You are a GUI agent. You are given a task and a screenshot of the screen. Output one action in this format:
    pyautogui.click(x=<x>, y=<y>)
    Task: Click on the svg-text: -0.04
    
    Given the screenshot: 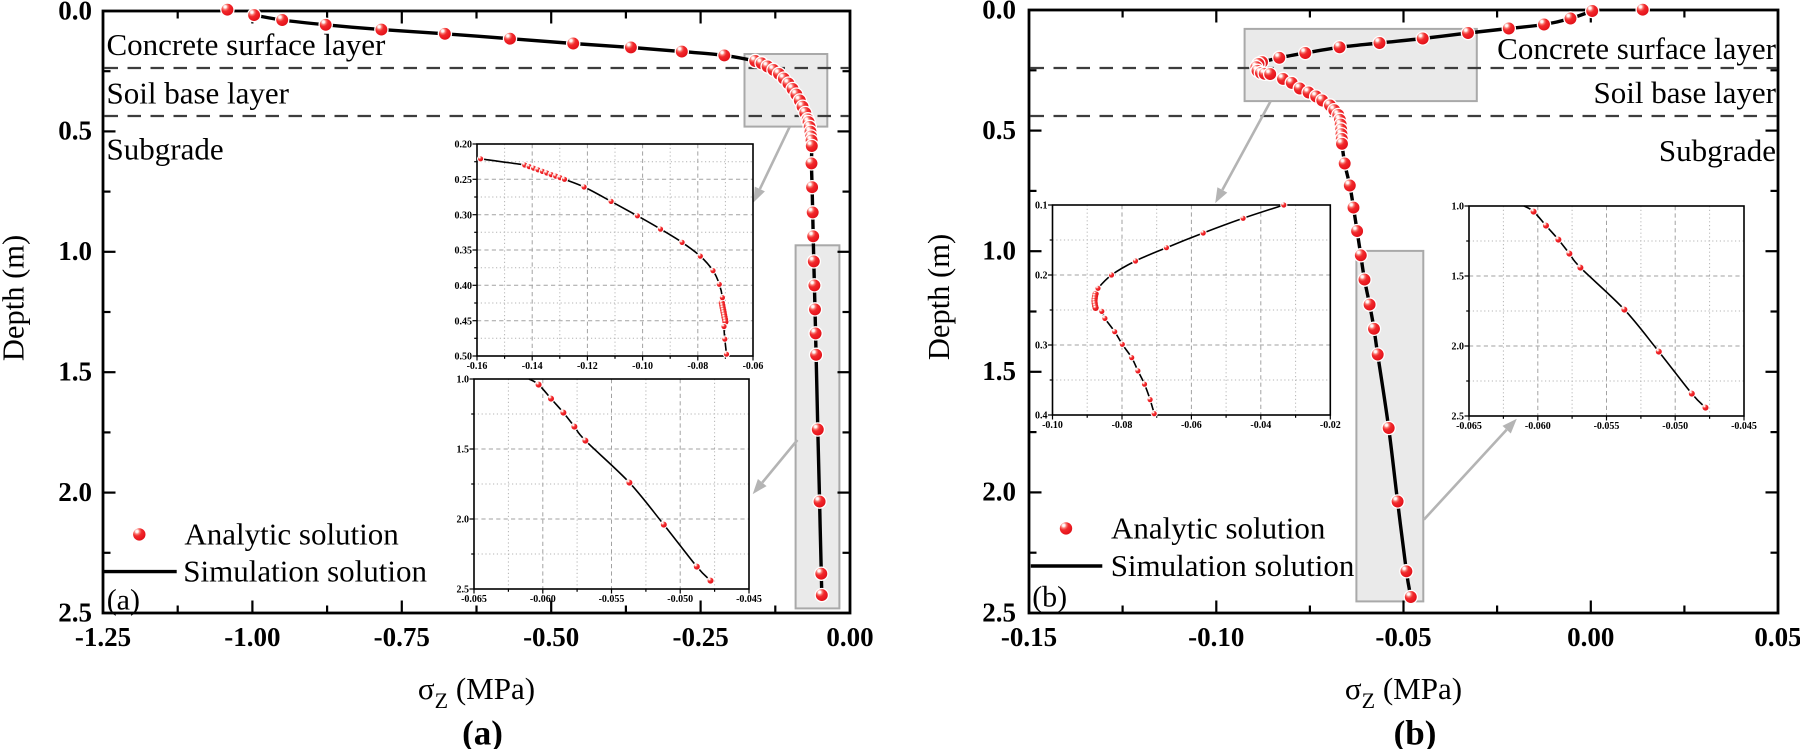 What is the action you would take?
    pyautogui.click(x=1260, y=425)
    